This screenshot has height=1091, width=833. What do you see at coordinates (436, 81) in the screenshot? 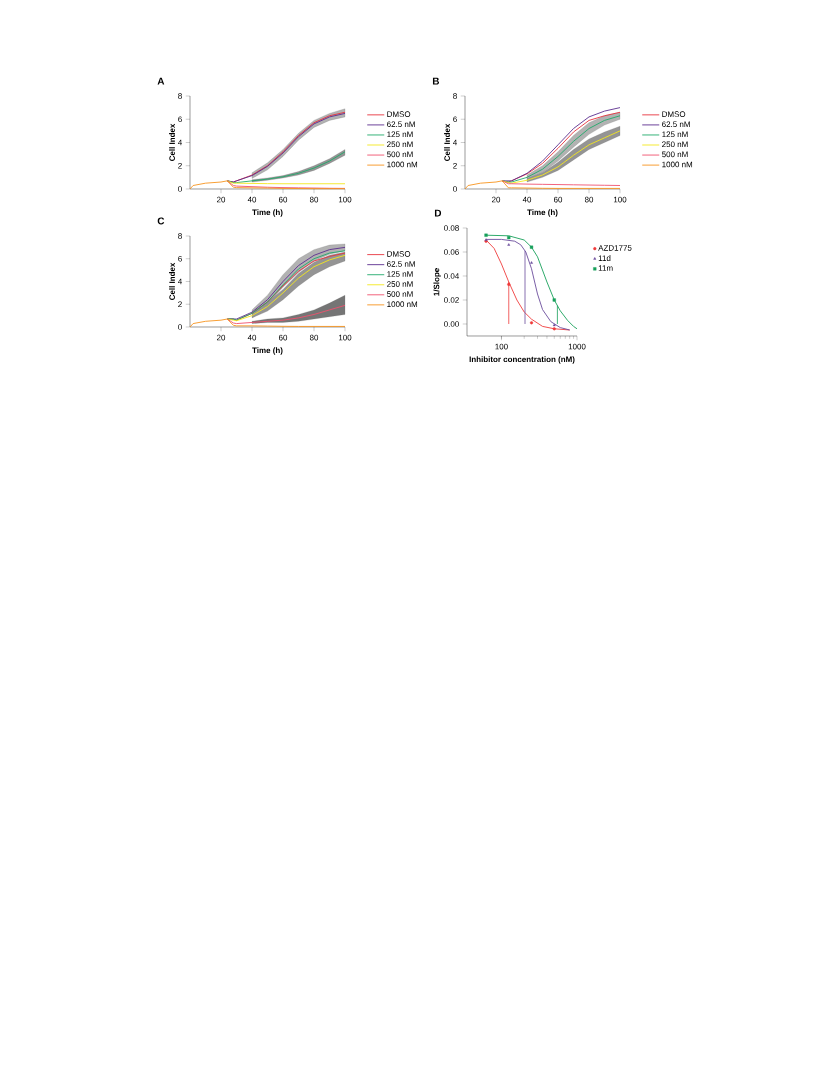
I see `chart-title: B` at bounding box center [436, 81].